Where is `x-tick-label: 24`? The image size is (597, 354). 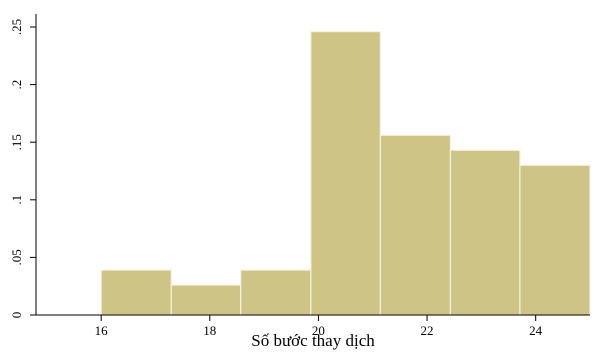
x-tick-label: 24 is located at coordinates (536, 330).